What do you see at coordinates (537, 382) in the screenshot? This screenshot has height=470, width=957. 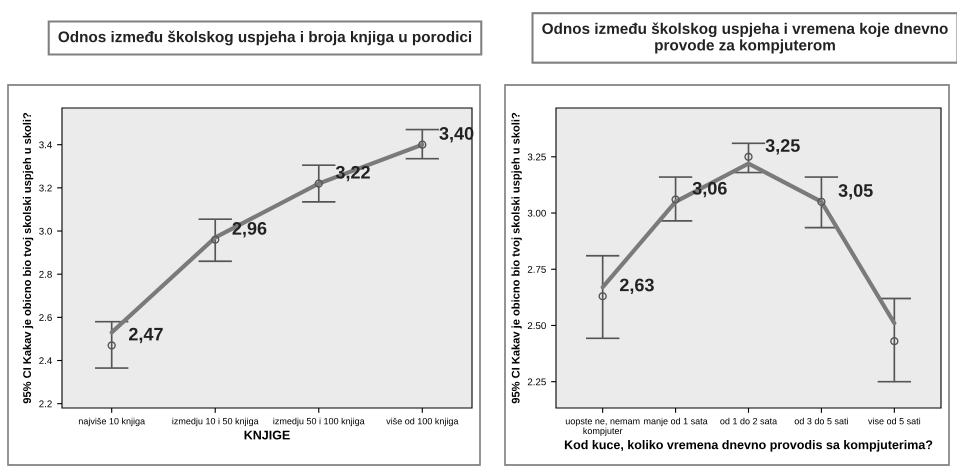 I see `y-tick-label: 2.25` at bounding box center [537, 382].